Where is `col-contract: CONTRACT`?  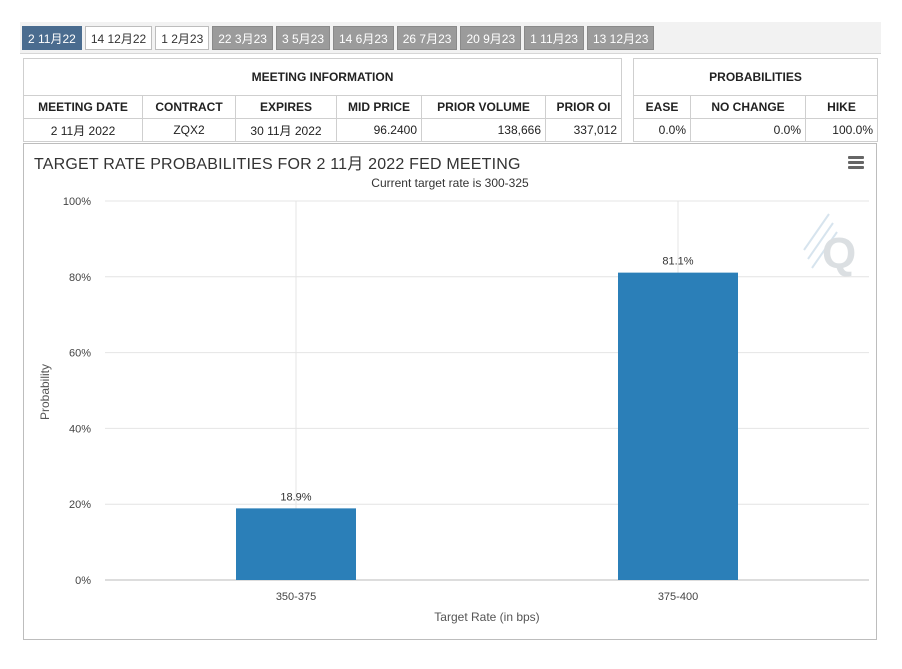 col-contract: CONTRACT is located at coordinates (189, 107).